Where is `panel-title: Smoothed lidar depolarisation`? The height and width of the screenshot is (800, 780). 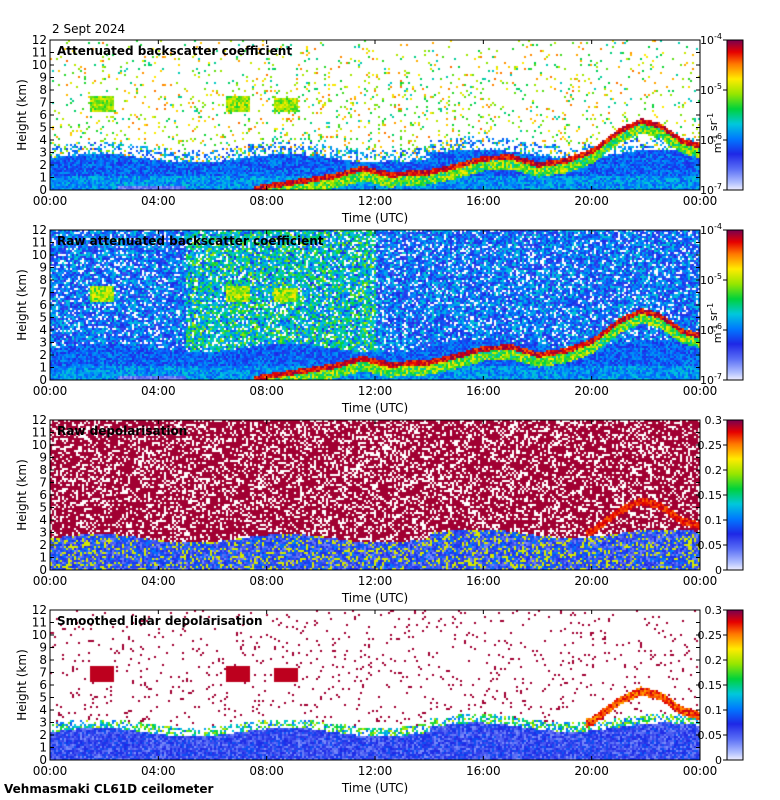 panel-title: Smoothed lidar depolarisation is located at coordinates (160, 621).